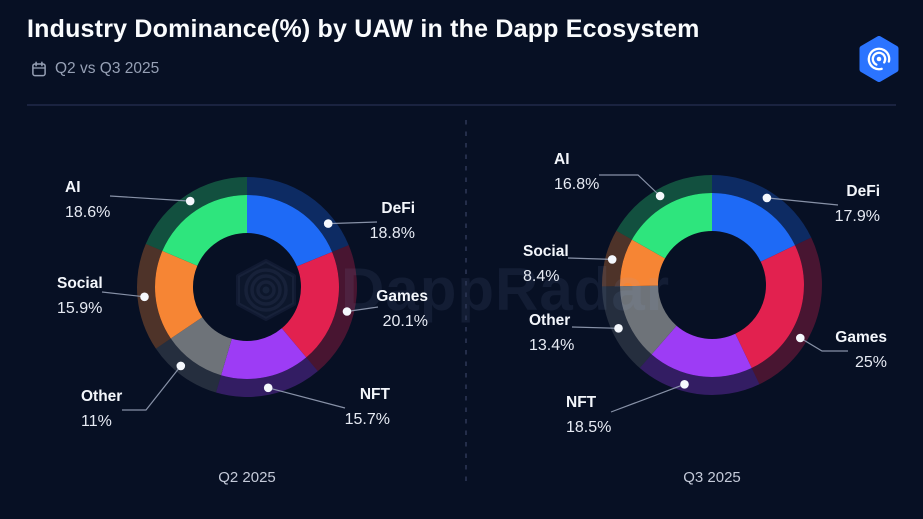 The height and width of the screenshot is (519, 923). I want to click on q3-social-callout-dot, so click(612, 259).